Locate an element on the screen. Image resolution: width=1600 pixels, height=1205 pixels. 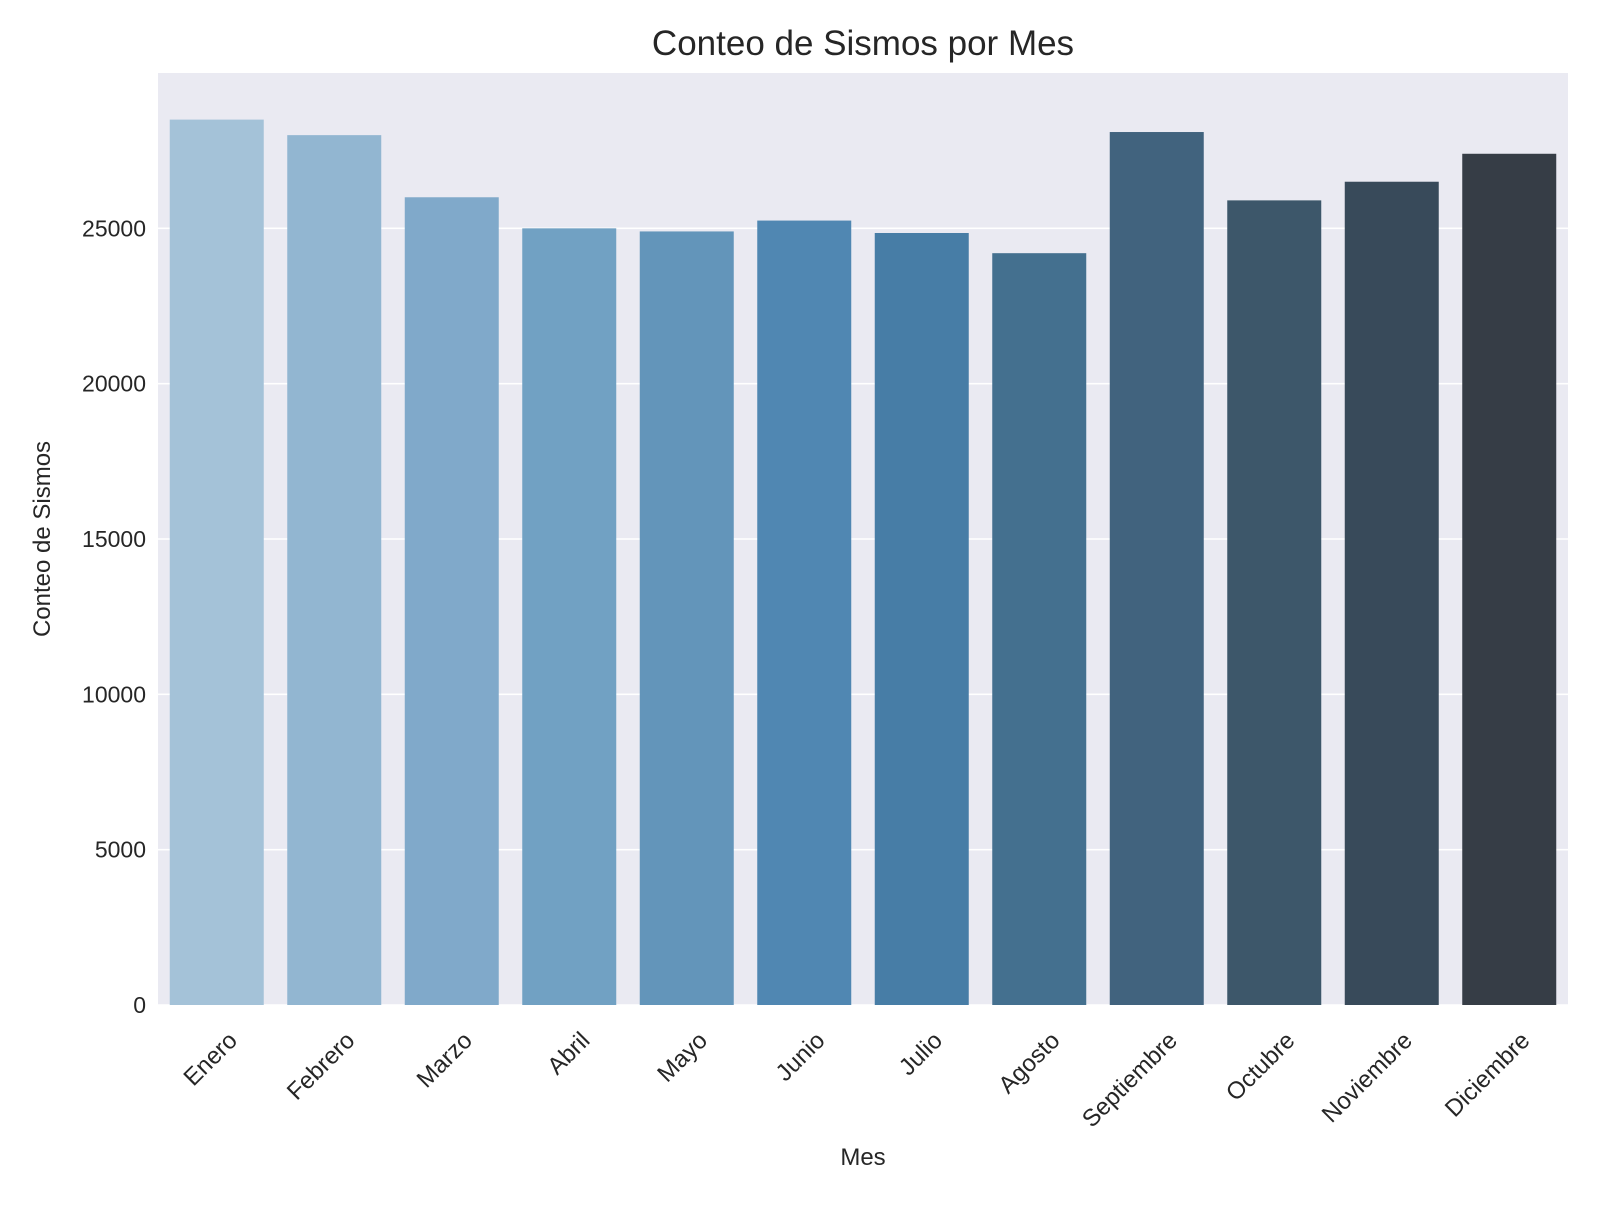
bar-agosto is located at coordinates (1039, 629).